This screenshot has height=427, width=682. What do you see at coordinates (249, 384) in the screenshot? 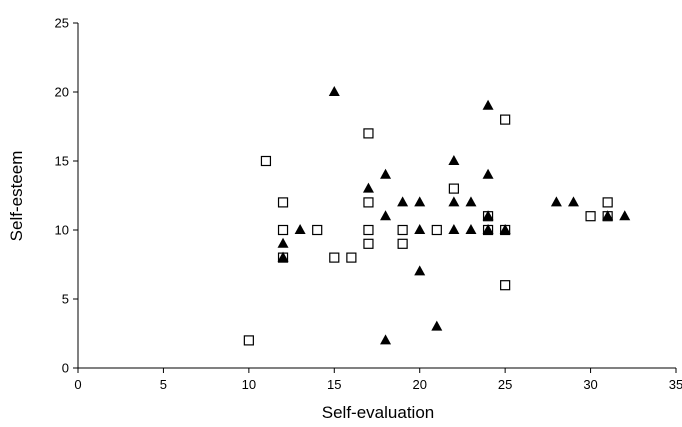
I see `x-tick-label: 10` at bounding box center [249, 384].